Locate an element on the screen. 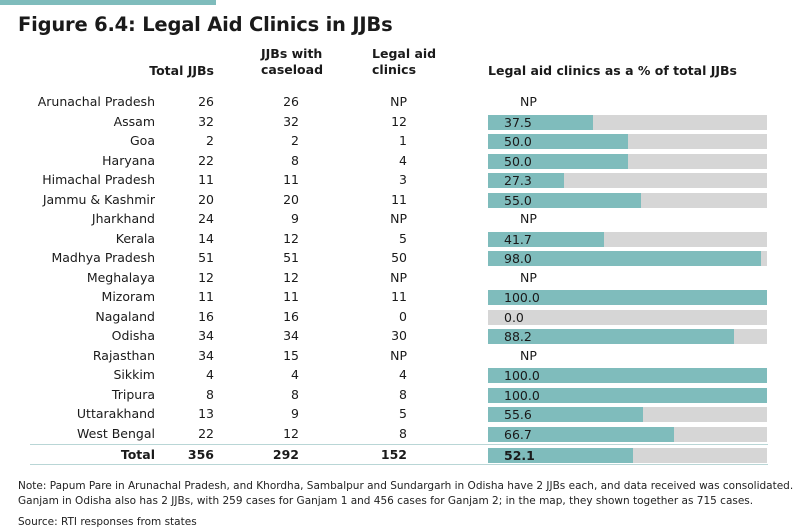 The width and height of the screenshot is (800, 532). state-name: Haryana is located at coordinates (128, 160).